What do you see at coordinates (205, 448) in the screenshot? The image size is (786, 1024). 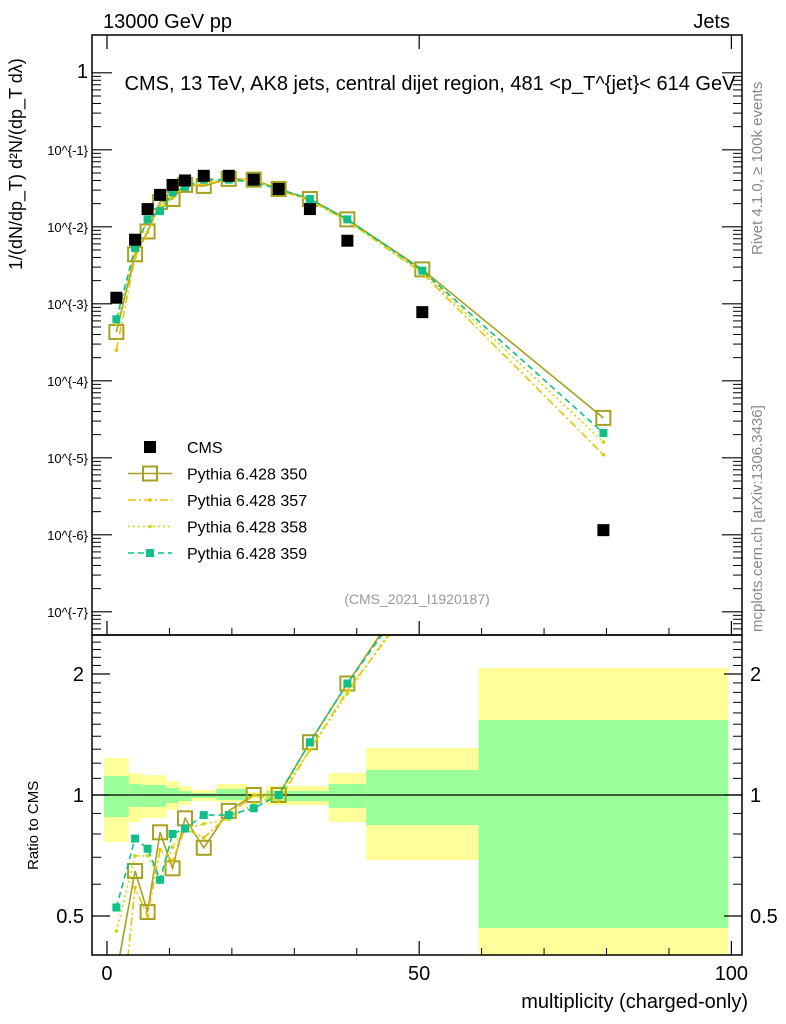 I see `legend-label: CMS` at bounding box center [205, 448].